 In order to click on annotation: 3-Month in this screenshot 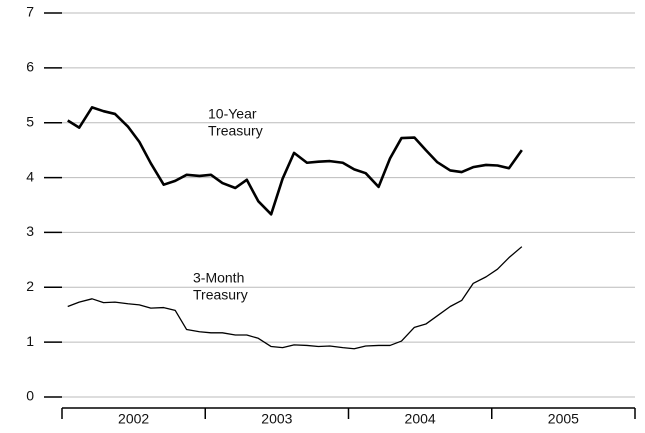, I will do `click(218, 278)`.